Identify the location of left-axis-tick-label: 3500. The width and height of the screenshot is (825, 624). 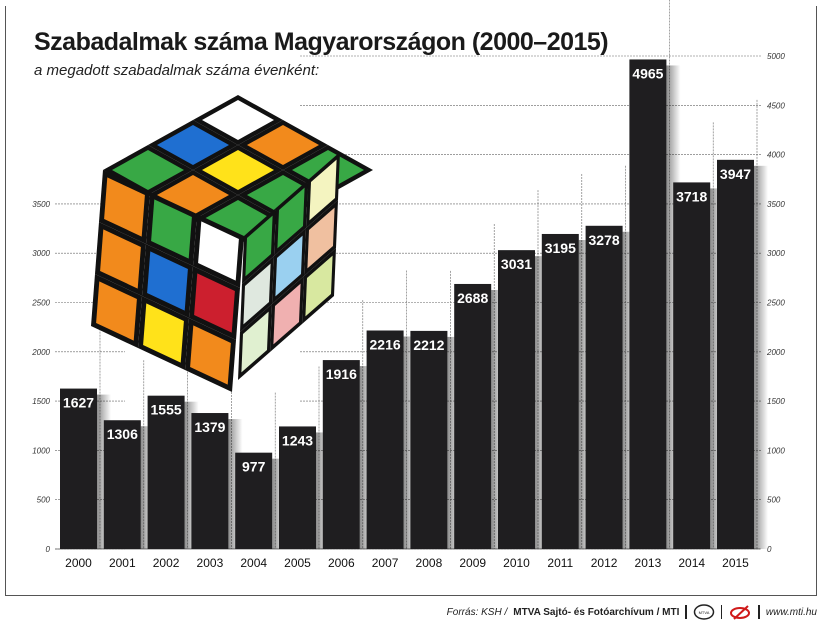
(41, 204).